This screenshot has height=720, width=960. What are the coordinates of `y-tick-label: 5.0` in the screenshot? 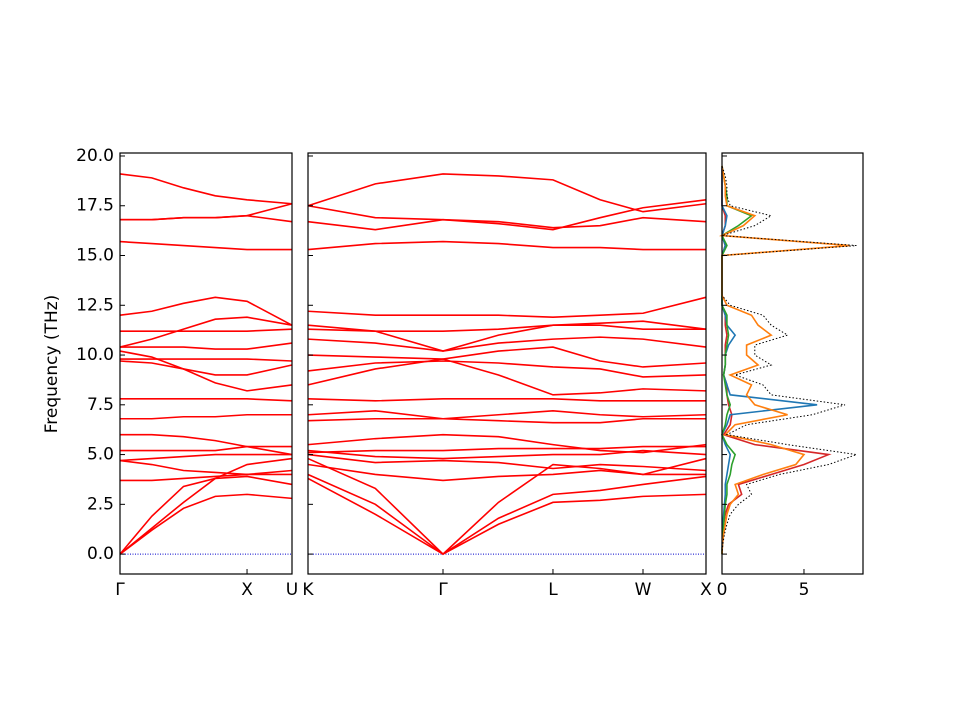 It's located at (100, 455).